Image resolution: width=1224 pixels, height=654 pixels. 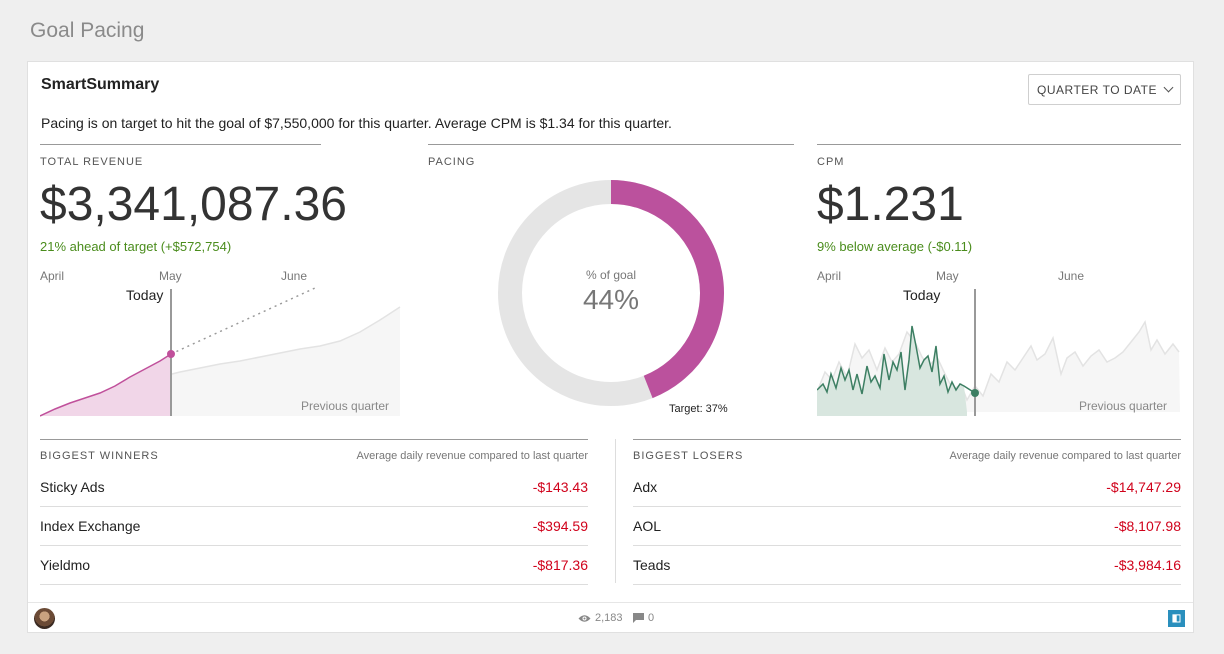 I want to click on cpm-chart, so click(x=998, y=352).